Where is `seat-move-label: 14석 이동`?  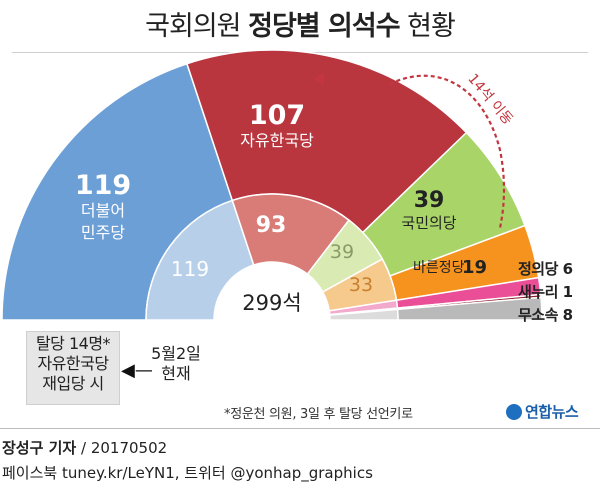 seat-move-label: 14석 이동 is located at coordinates (489, 99).